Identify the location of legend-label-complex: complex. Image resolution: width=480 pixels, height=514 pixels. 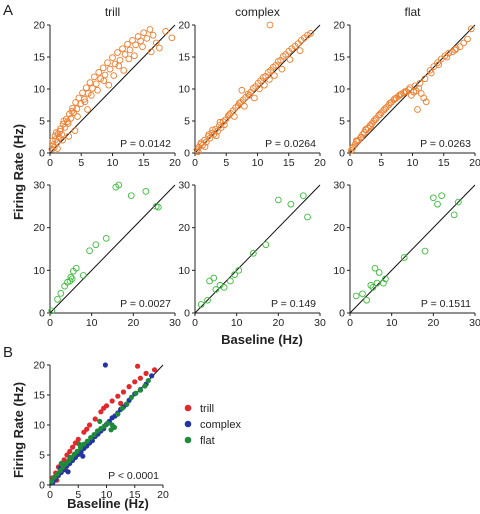
(220, 425).